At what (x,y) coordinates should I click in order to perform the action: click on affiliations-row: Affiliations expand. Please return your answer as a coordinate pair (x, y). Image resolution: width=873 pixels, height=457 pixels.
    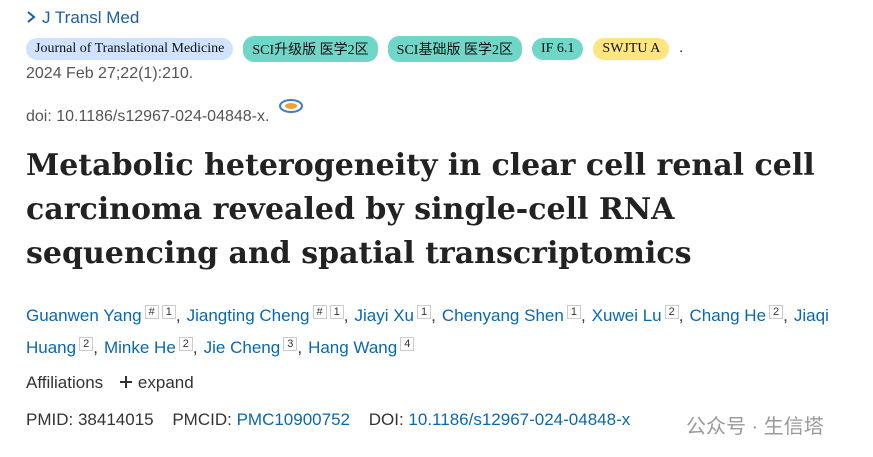
    Looking at the image, I should click on (110, 383).